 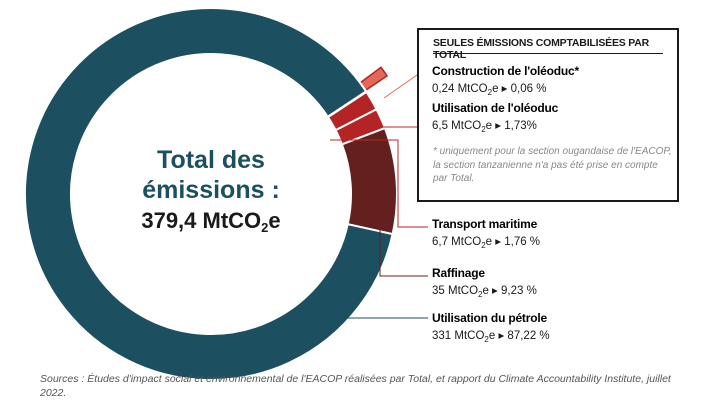 I want to click on slice-raffinage, so click(x=369, y=181).